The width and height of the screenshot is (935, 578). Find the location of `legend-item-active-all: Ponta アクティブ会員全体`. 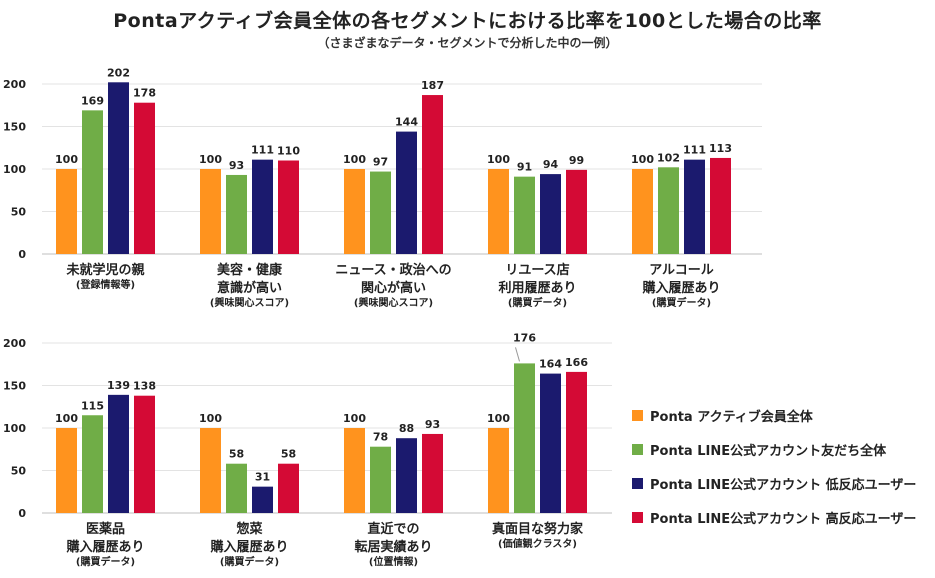

legend-item-active-all: Ponta アクティブ会員全体 is located at coordinates (774, 415).